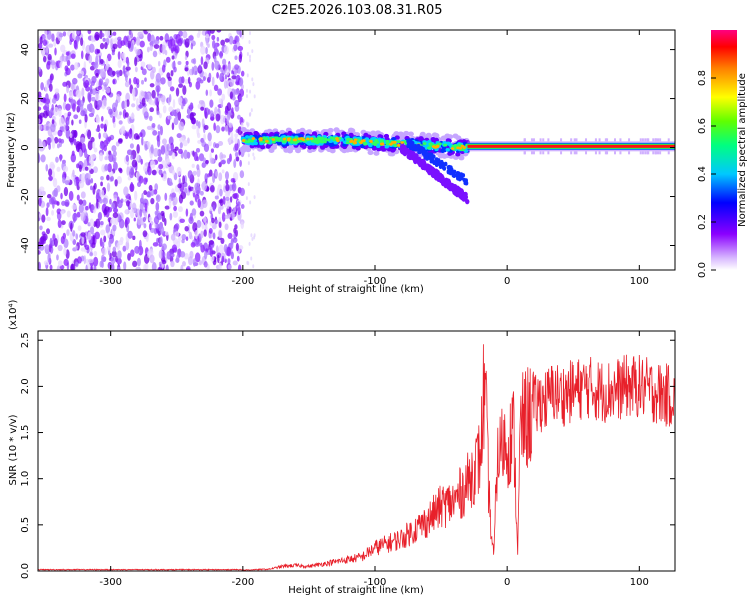 Image resolution: width=750 pixels, height=600 pixels. I want to click on spectrogram-y-label: Frequency (Hz), so click(11, 150).